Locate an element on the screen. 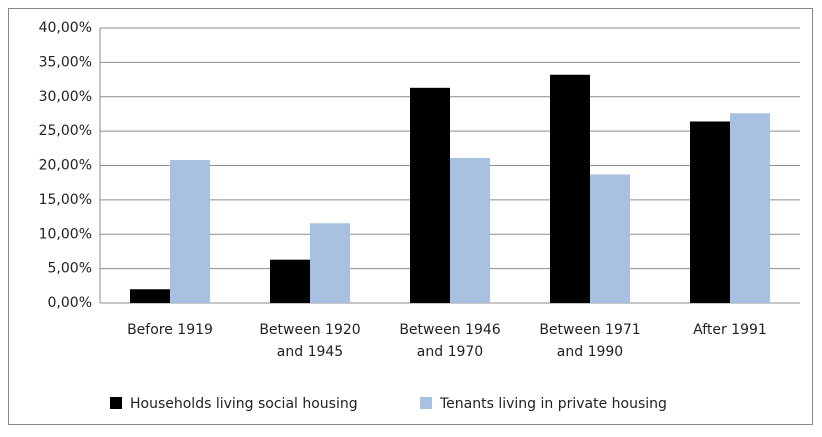 The width and height of the screenshot is (822, 437). x-tick-label: After 1991 is located at coordinates (730, 330).